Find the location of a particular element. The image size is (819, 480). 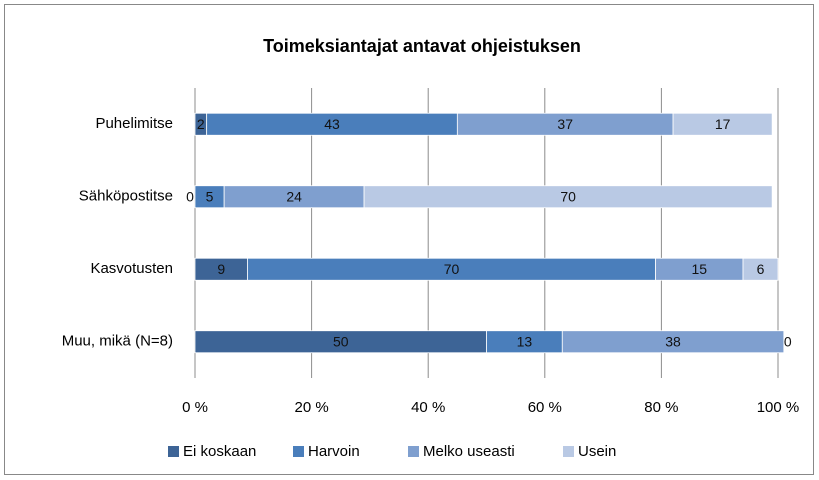

data-label: 24 is located at coordinates (294, 196).